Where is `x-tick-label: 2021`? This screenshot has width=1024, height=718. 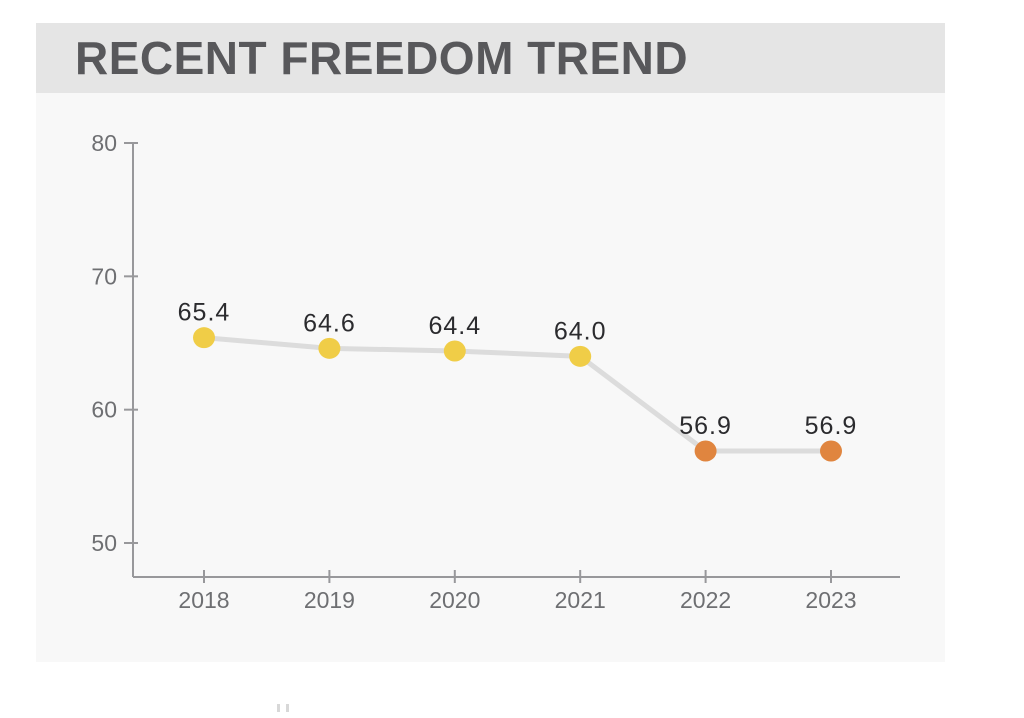 x-tick-label: 2021 is located at coordinates (580, 600).